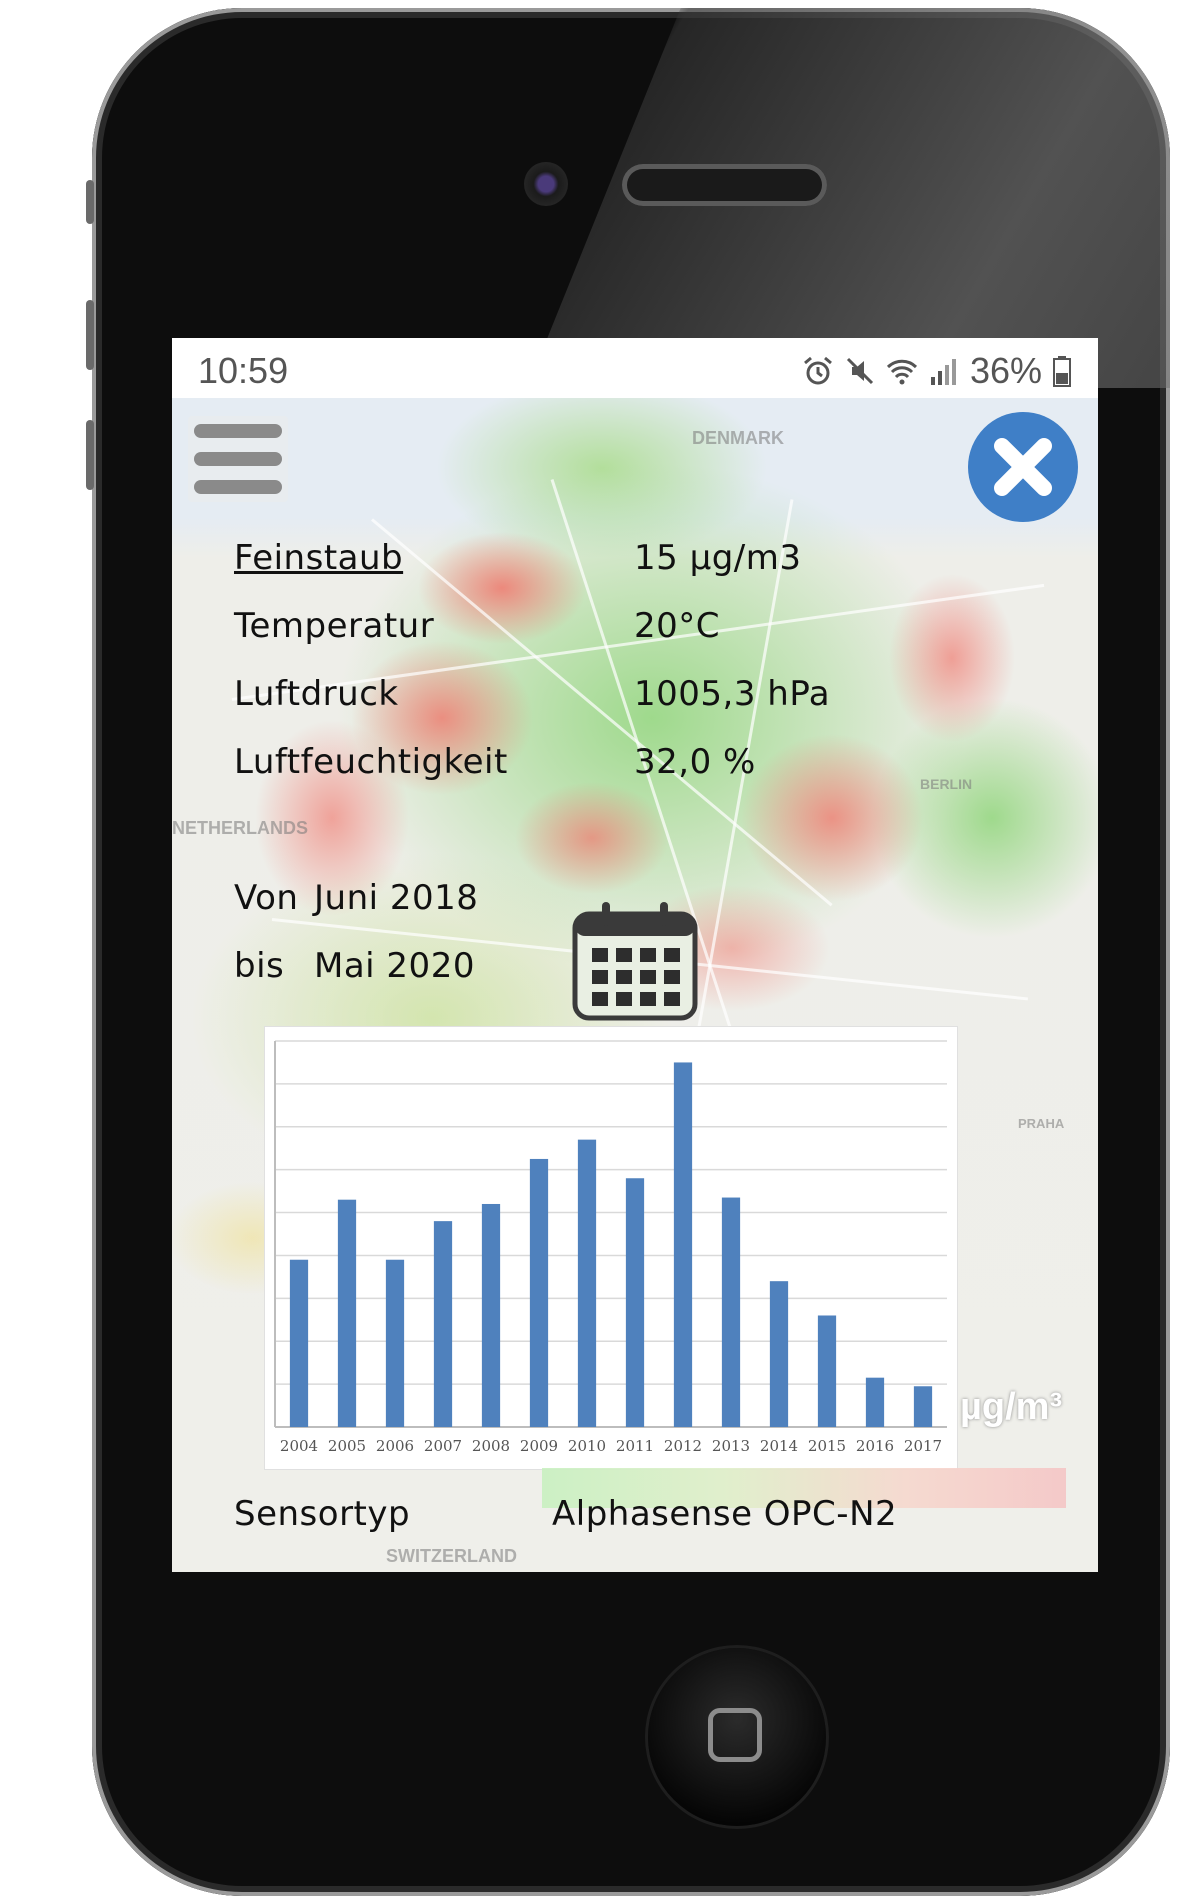  Describe the element at coordinates (90, 335) in the screenshot. I see `volume-up-button` at that location.